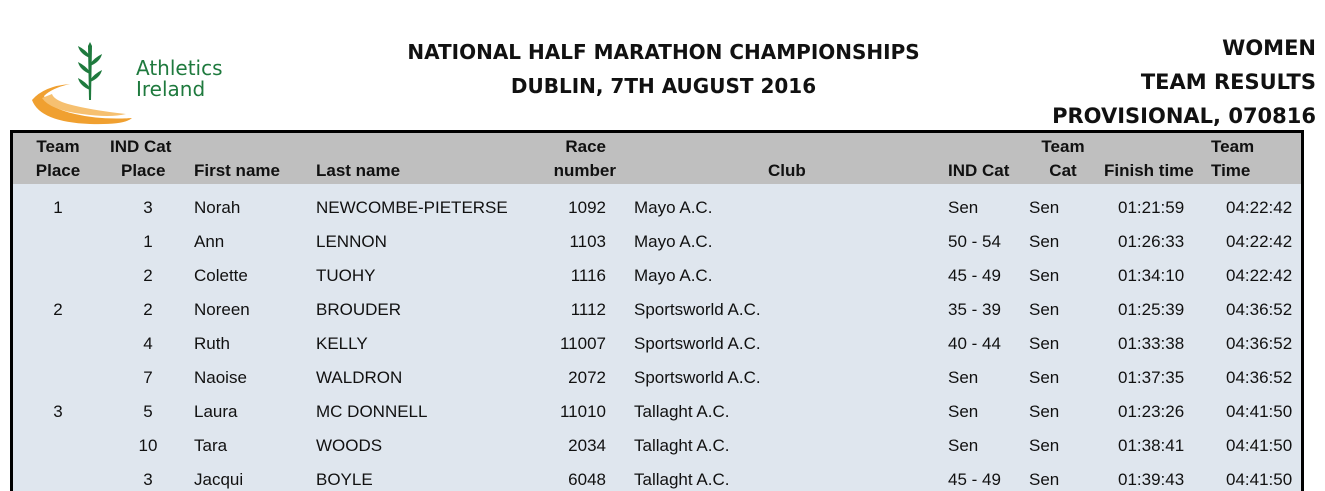  What do you see at coordinates (58, 170) in the screenshot?
I see `col-team-place-l2: Place` at bounding box center [58, 170].